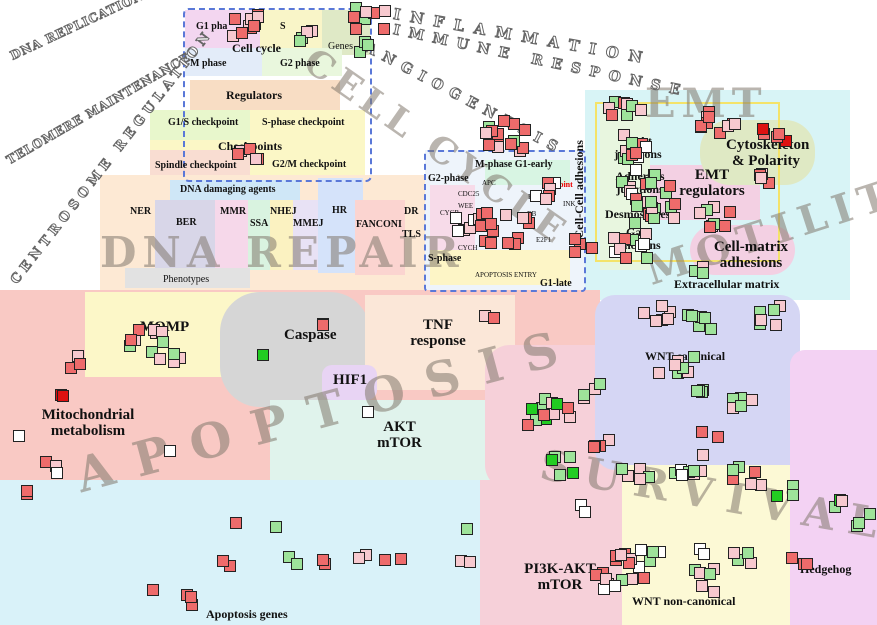 The image size is (877, 625). Describe the element at coordinates (500, 267) in the screenshot. I see `region-cc-s` at that location.